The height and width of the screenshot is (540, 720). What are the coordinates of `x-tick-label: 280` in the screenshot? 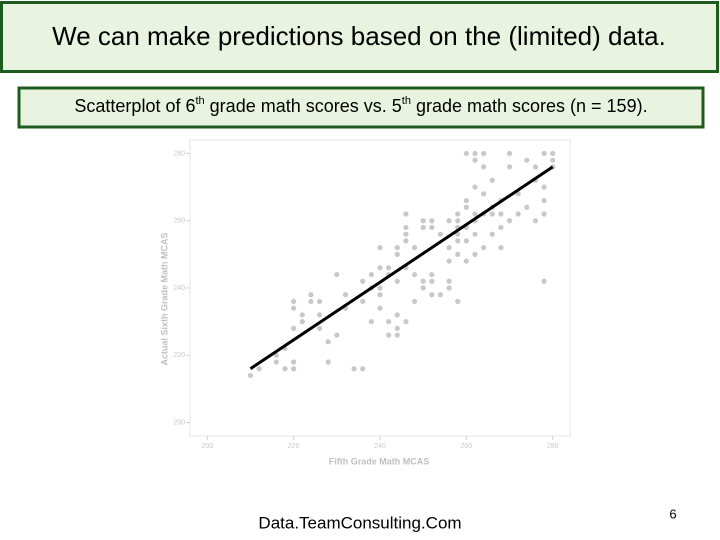 It's located at (553, 446).